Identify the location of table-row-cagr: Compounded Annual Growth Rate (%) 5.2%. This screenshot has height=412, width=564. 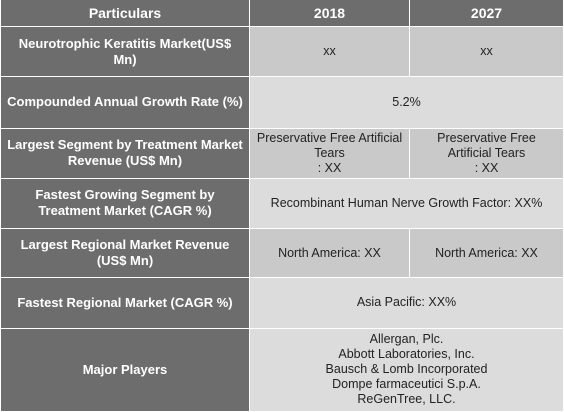
(282, 103).